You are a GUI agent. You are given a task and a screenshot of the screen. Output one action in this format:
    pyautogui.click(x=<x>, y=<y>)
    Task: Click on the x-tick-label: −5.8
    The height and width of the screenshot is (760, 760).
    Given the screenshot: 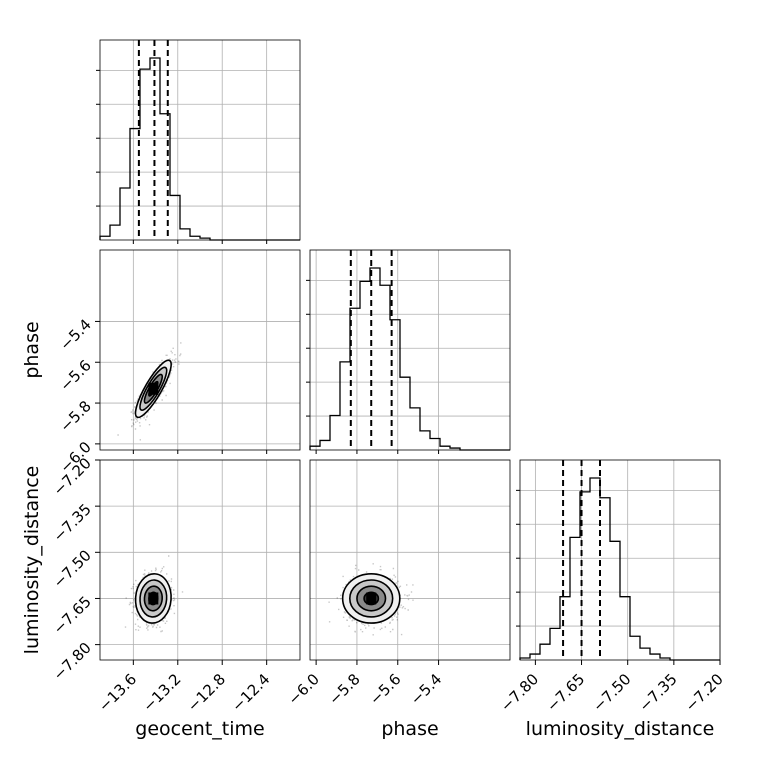 What is the action you would take?
    pyautogui.click(x=344, y=689)
    